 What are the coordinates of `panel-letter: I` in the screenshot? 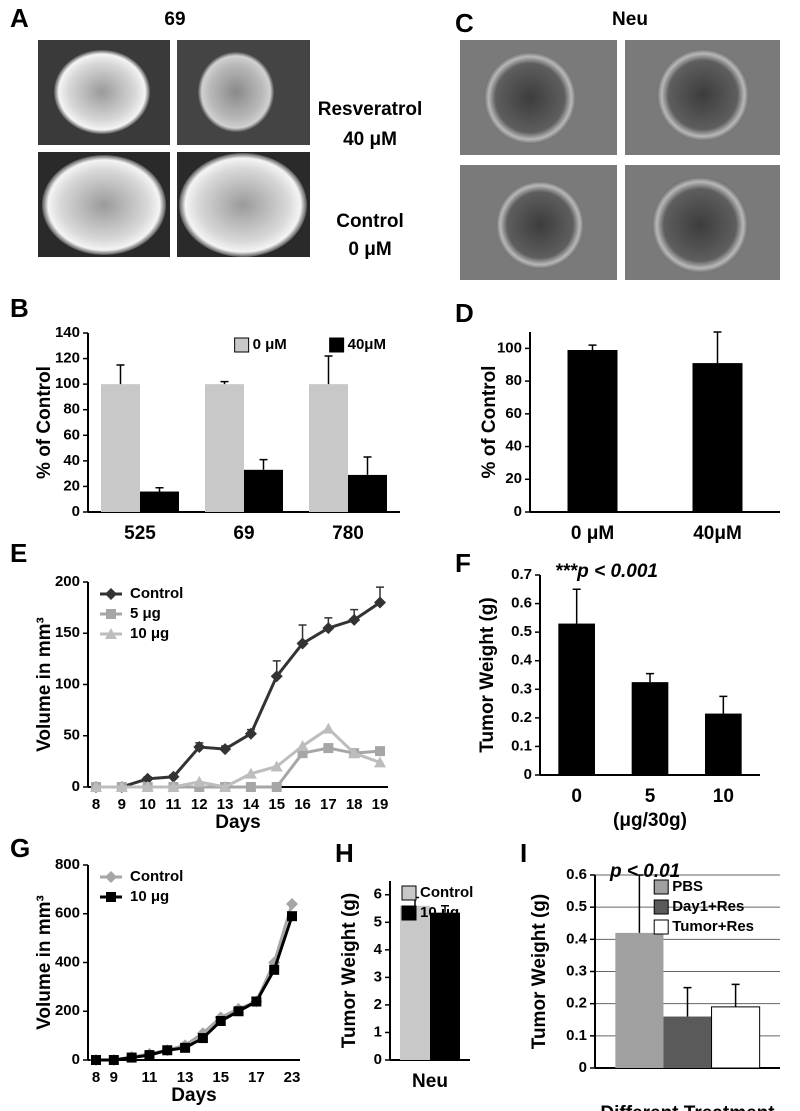 It's located at (523, 853).